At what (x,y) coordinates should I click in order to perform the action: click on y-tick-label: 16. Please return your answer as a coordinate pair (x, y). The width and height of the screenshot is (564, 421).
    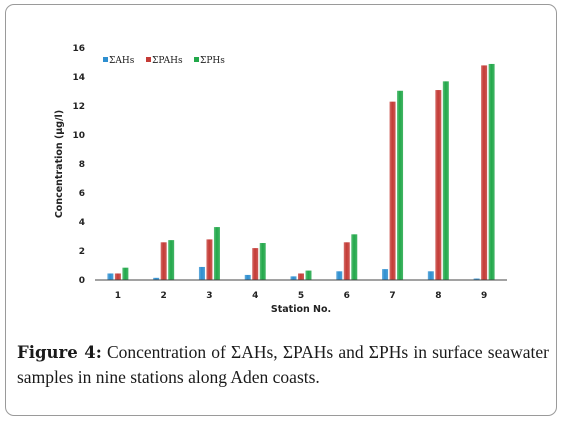
    Looking at the image, I should click on (78, 49).